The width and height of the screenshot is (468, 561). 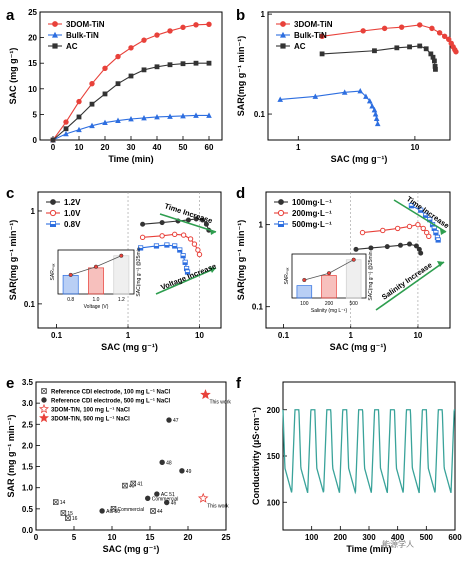 I want to click on watermark: 能源学人, so click(x=398, y=544).